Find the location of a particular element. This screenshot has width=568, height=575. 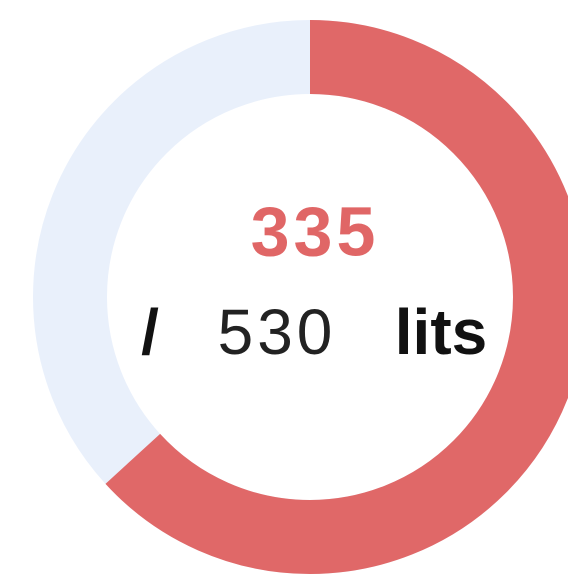

unit: lits is located at coordinates (441, 332).